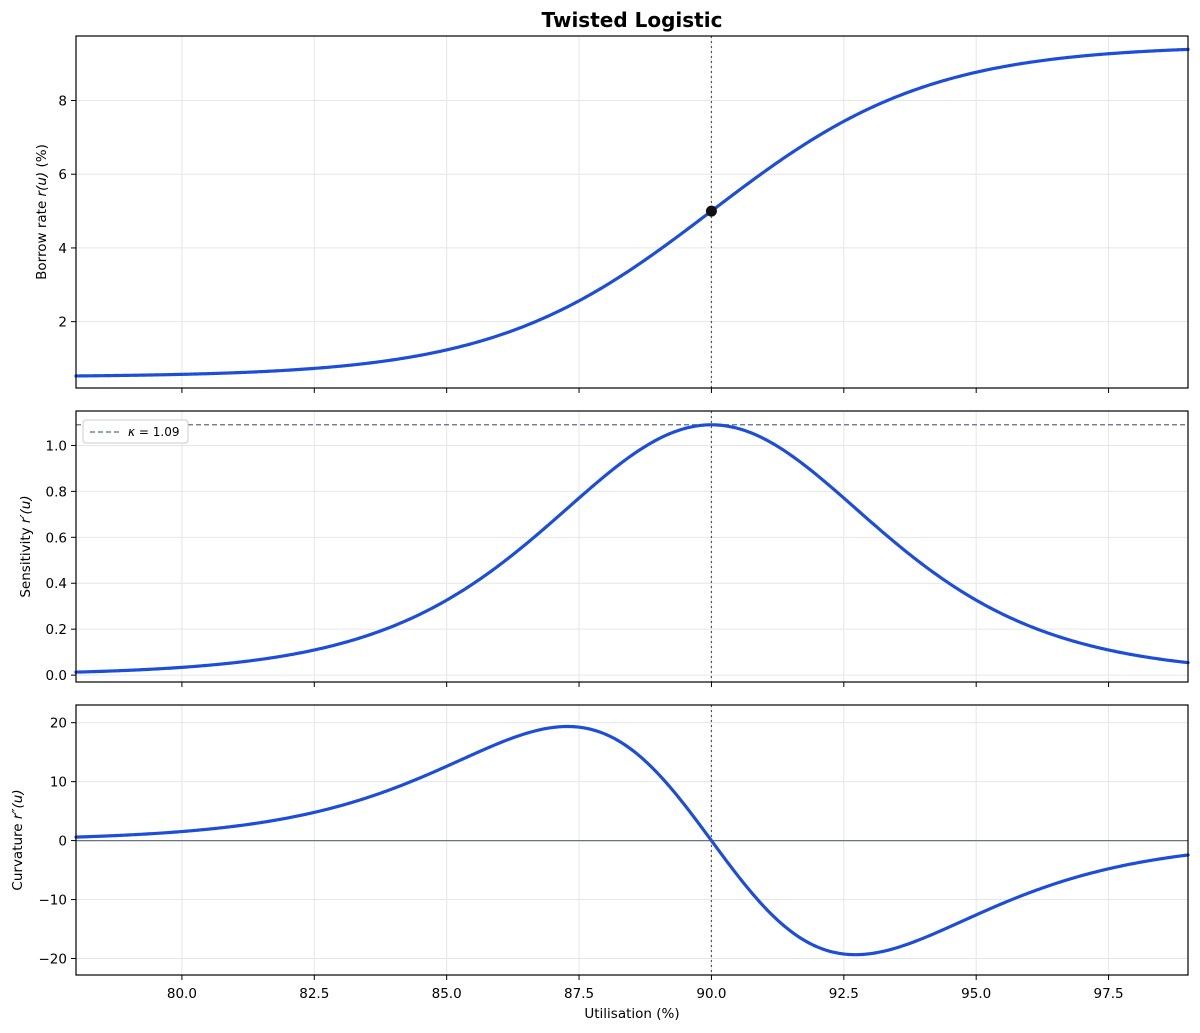 The width and height of the screenshot is (1200, 1033). I want to click on y-tick-label: 10, so click(58, 783).